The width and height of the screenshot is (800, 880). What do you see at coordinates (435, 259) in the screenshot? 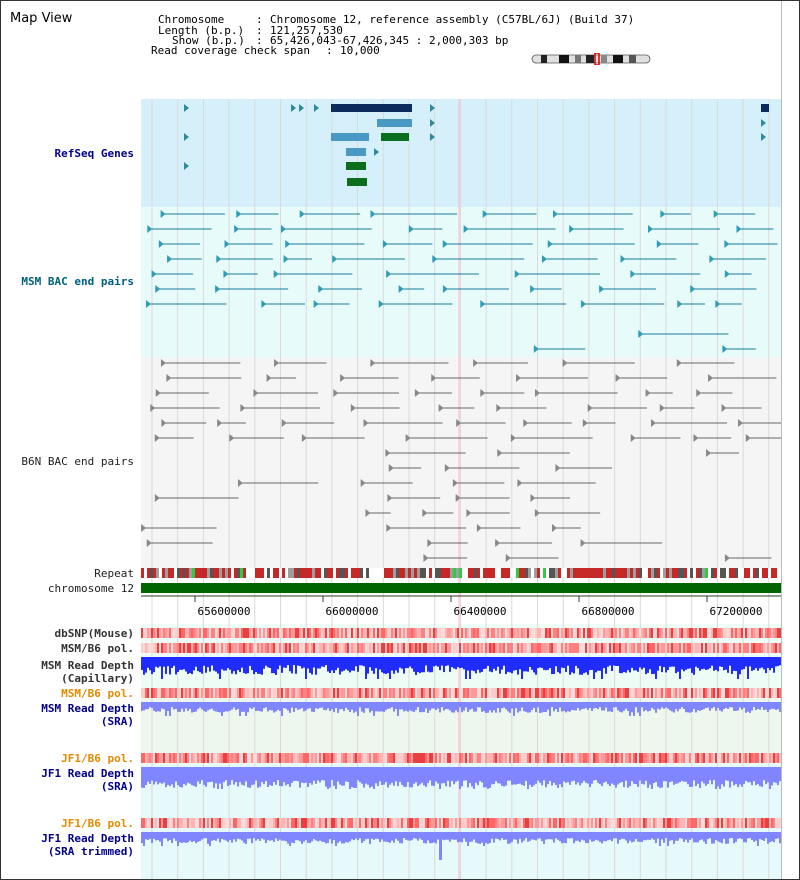
I see `msm-bac-end` at bounding box center [435, 259].